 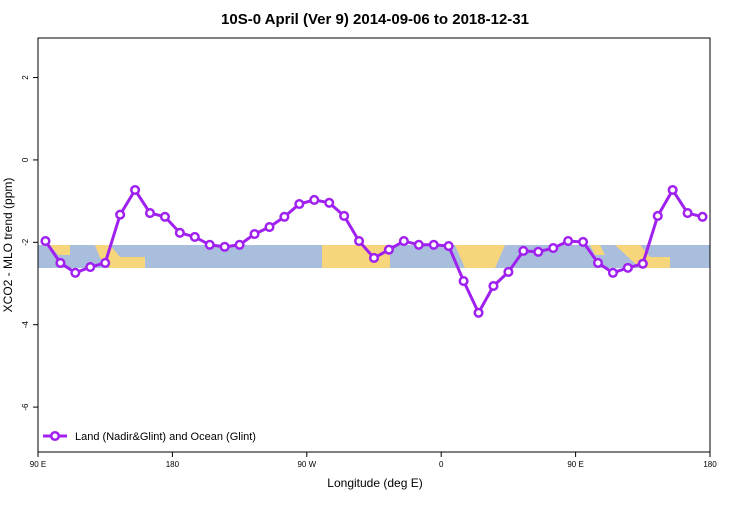 I want to click on y-tick-label: -2, so click(x=25, y=242).